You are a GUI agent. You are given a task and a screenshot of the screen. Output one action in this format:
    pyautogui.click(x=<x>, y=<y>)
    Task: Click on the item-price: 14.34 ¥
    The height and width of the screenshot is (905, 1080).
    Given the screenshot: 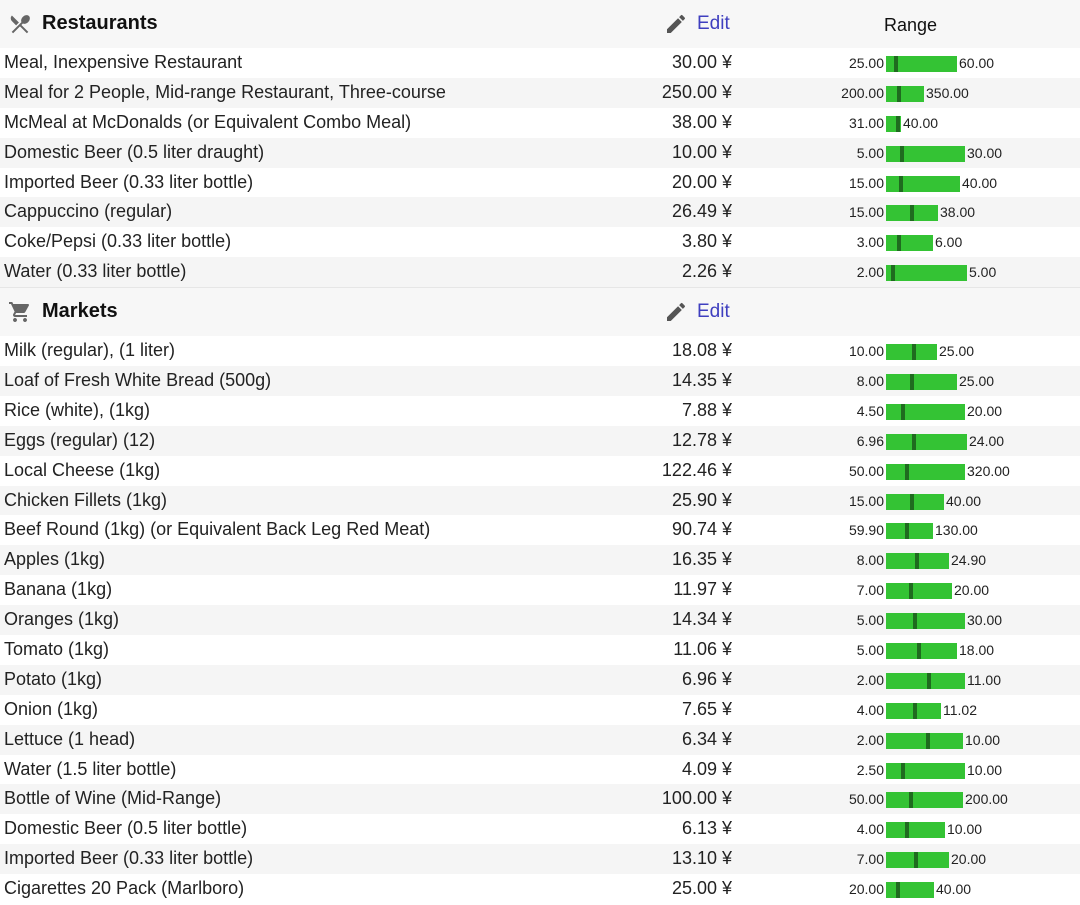 What is the action you would take?
    pyautogui.click(x=701, y=619)
    